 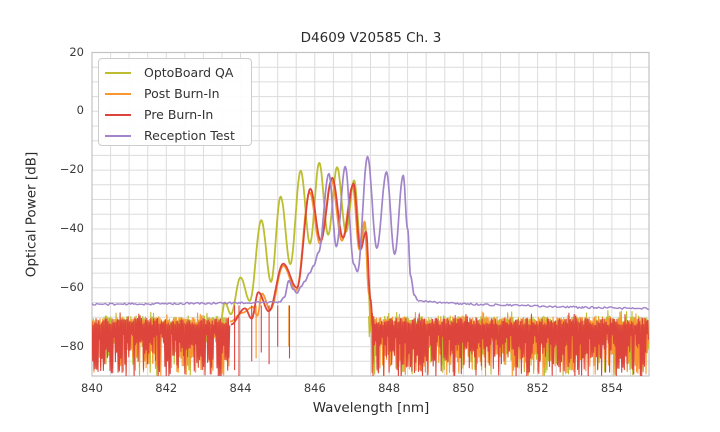 What do you see at coordinates (537, 388) in the screenshot?
I see `x-tick-label-852: 852` at bounding box center [537, 388].